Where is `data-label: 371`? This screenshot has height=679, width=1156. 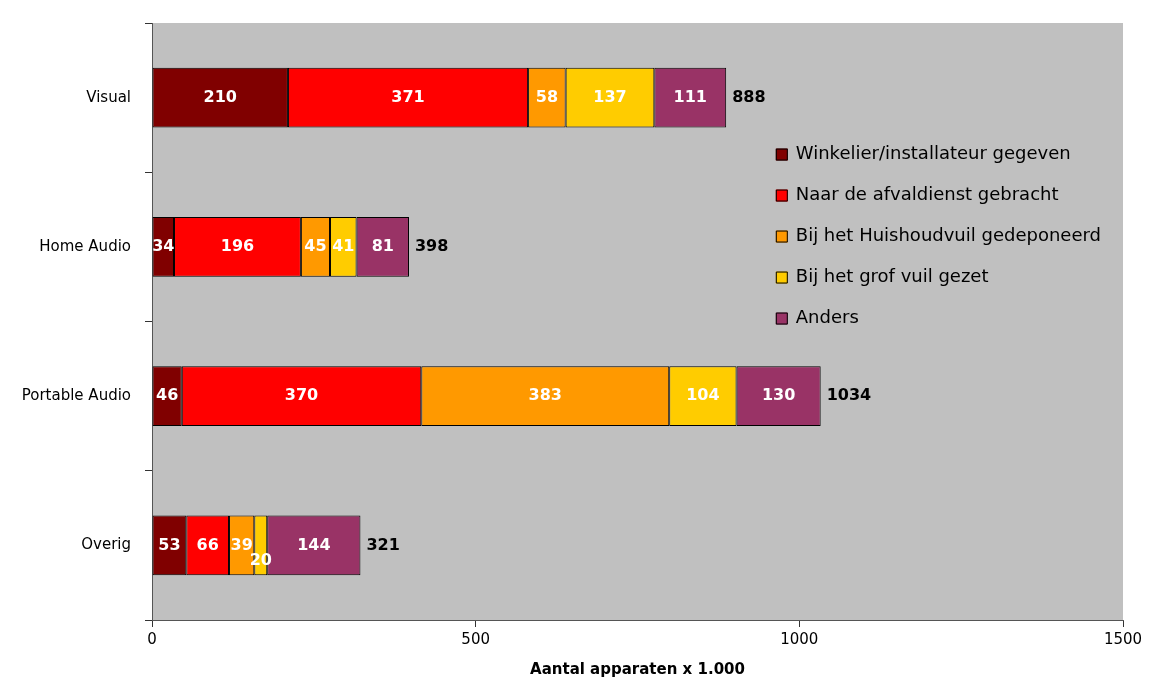 data-label: 371 is located at coordinates (408, 96).